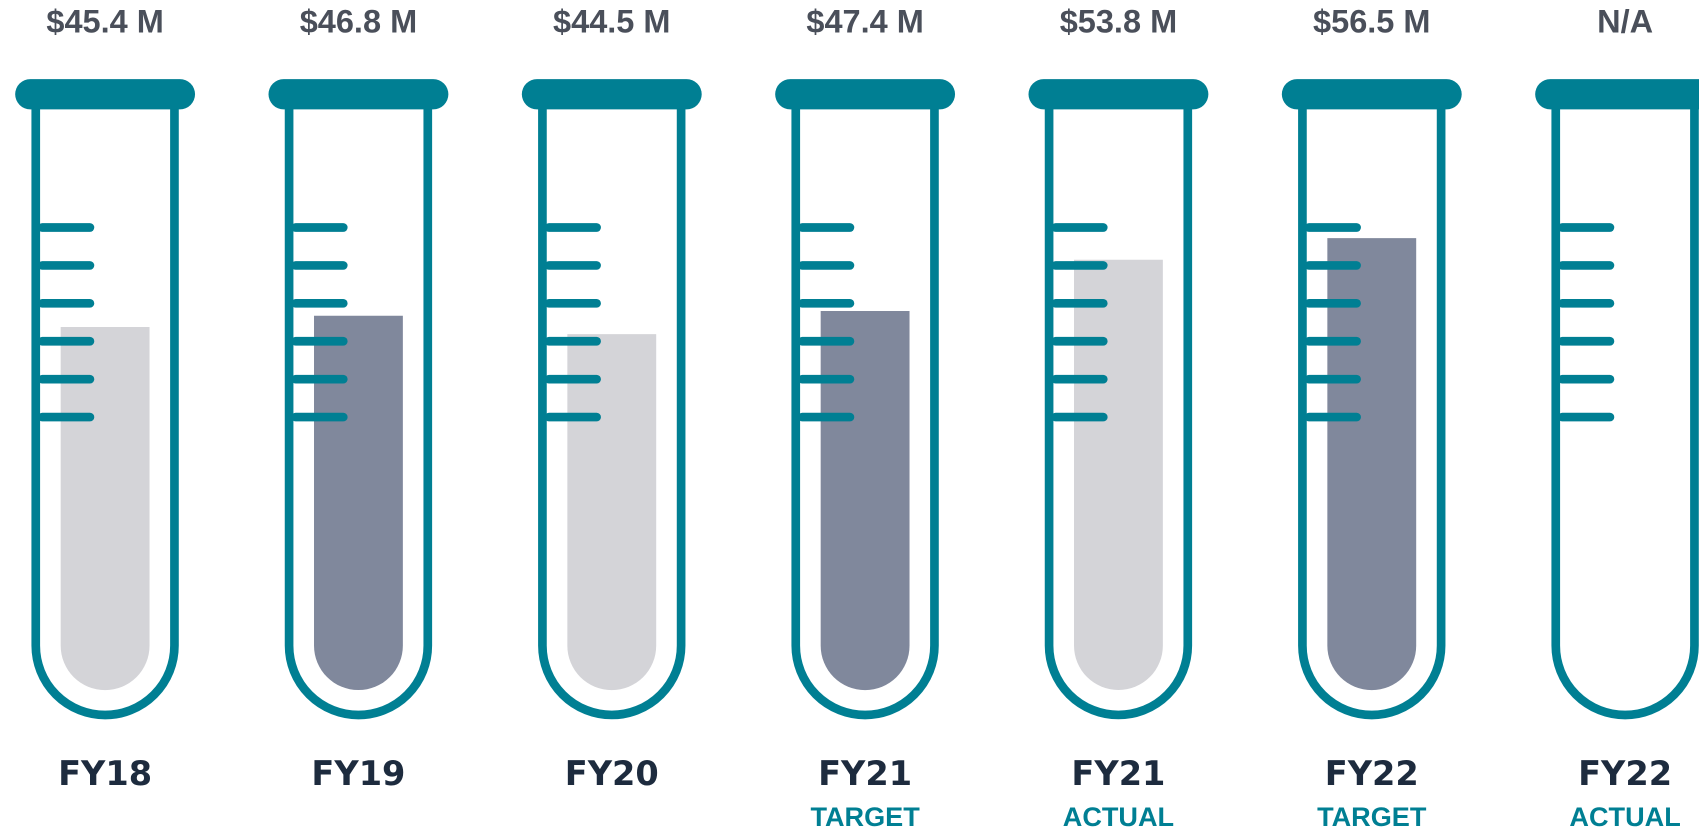 The height and width of the screenshot is (832, 1699). What do you see at coordinates (612, 773) in the screenshot?
I see `category-label: FY20` at bounding box center [612, 773].